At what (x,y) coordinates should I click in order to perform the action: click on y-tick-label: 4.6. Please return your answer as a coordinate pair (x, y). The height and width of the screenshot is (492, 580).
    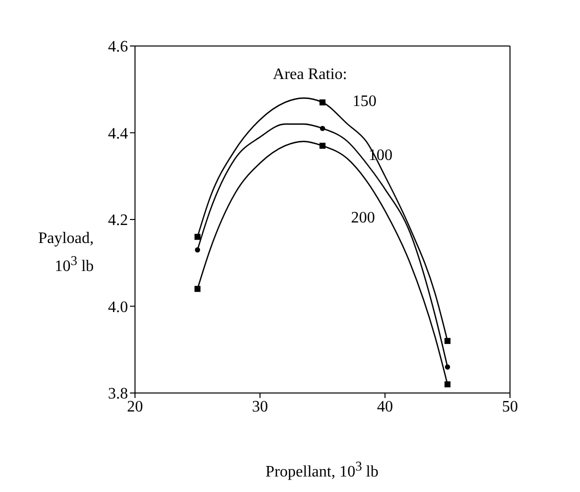
    Looking at the image, I should click on (118, 47).